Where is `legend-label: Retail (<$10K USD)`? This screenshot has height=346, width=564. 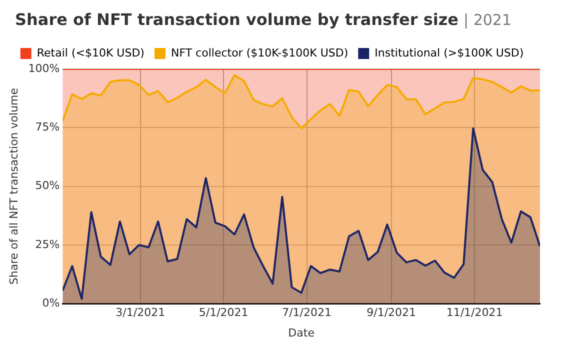
legend-label: Retail (<$10K USD) is located at coordinates (90, 53).